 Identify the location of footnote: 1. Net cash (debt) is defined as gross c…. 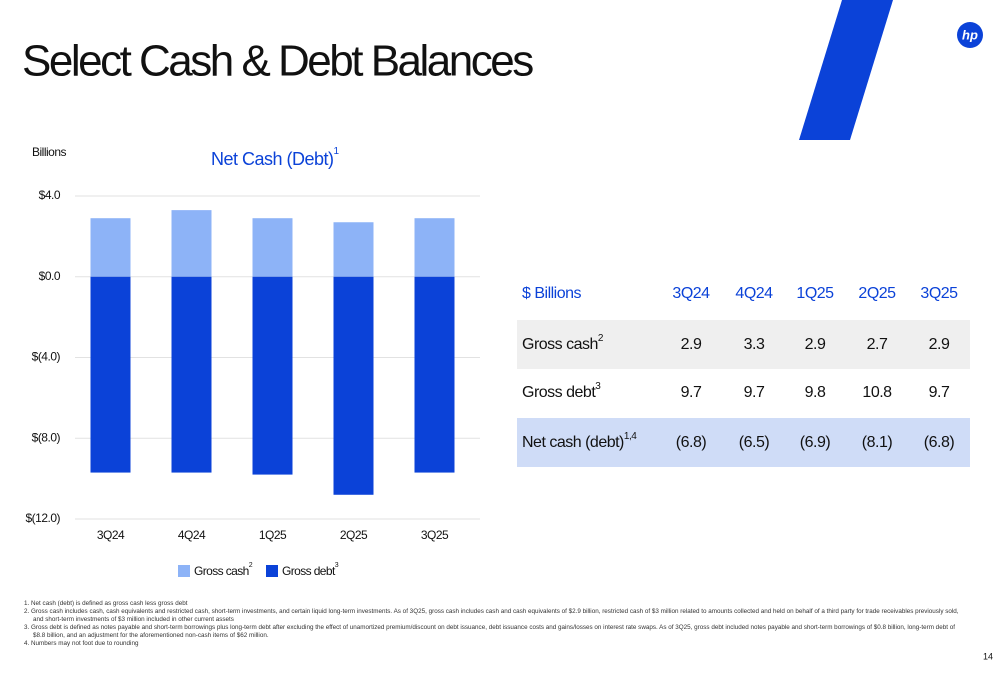
(106, 603).